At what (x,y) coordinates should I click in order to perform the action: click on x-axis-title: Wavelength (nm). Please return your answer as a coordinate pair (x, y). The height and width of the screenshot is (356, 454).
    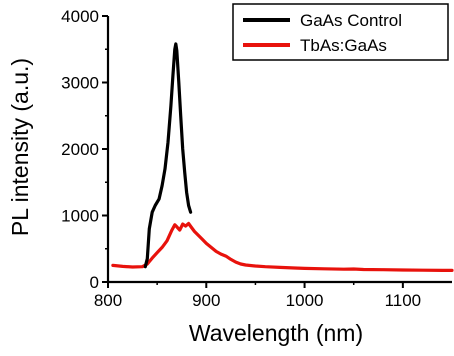
    Looking at the image, I should click on (276, 333).